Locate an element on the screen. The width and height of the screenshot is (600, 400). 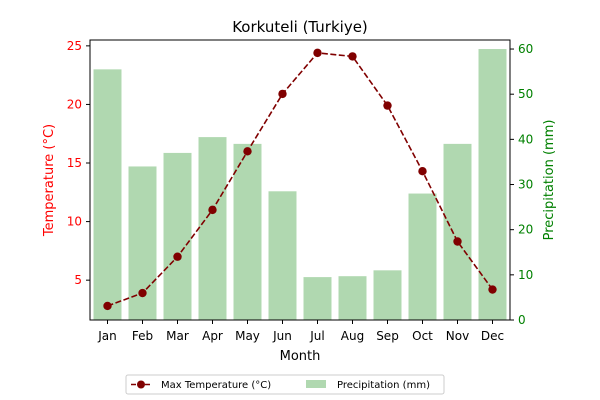
precipitation-bar-oct is located at coordinates (422, 256).